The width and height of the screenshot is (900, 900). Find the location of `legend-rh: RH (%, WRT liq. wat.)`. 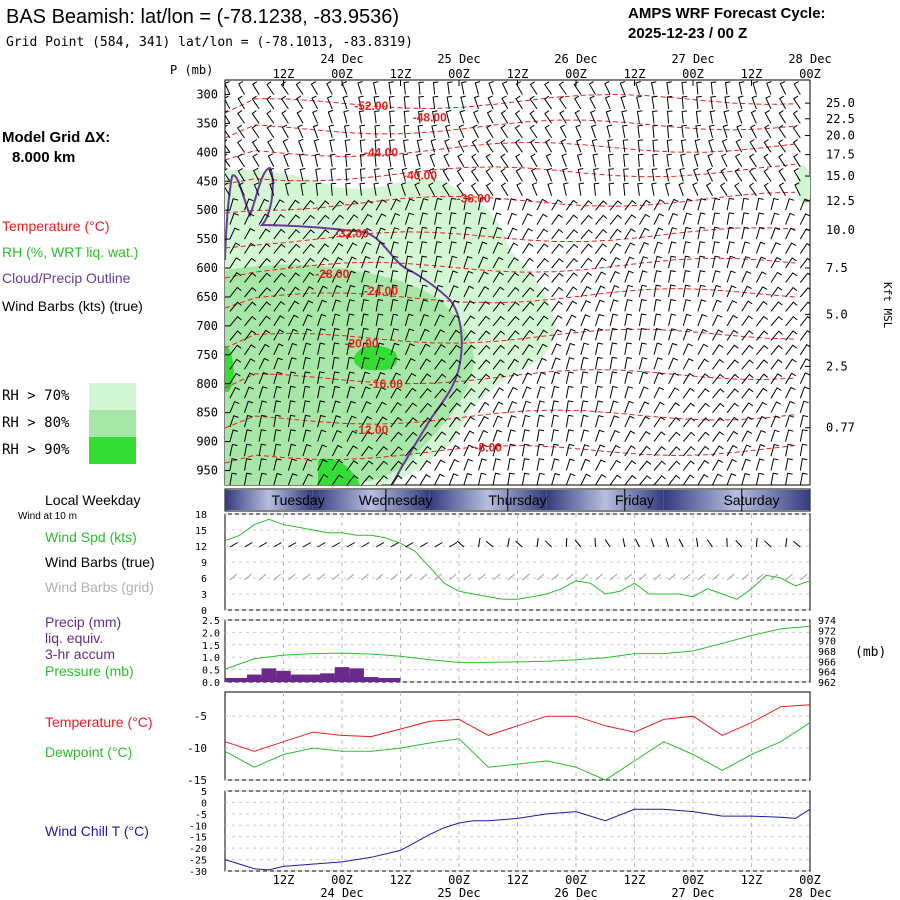

legend-rh: RH (%, WRT liq. wat.) is located at coordinates (70, 252).